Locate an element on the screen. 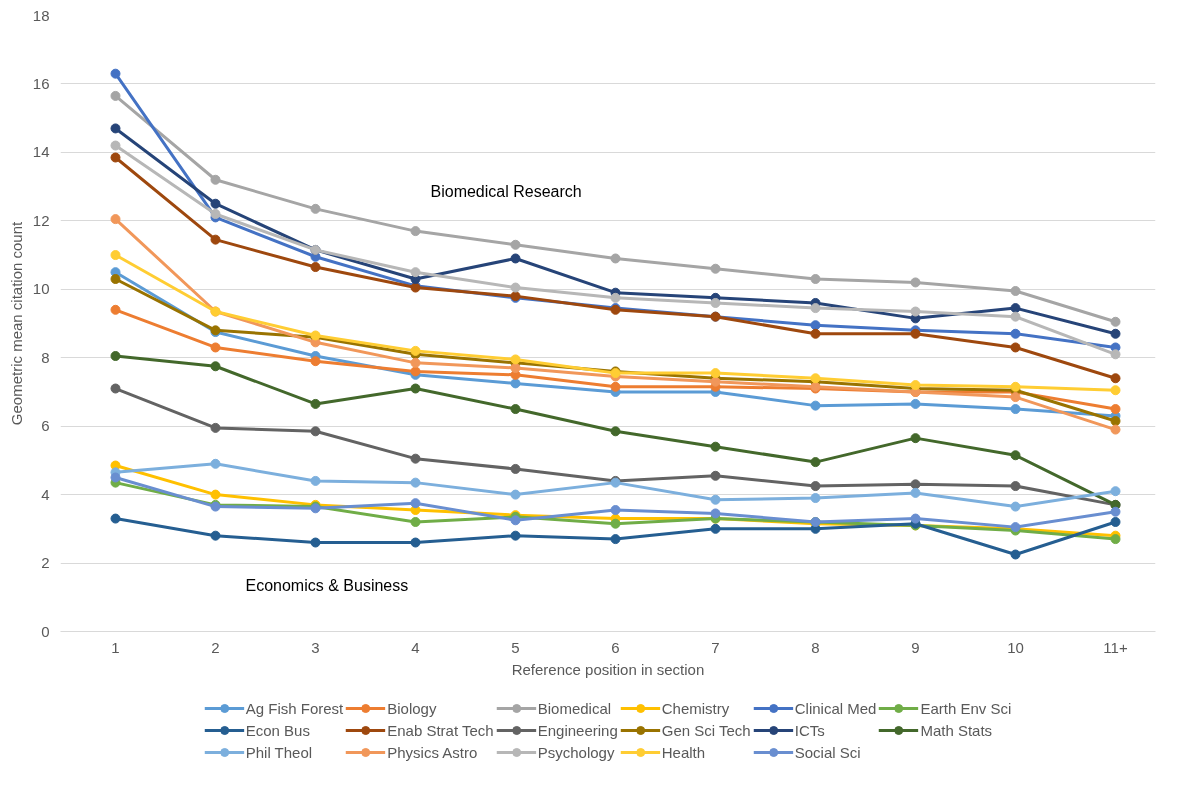 Image resolution: width=1177 pixels, height=790 pixels. y-axis-title: Geometric mean citation count is located at coordinates (16, 323).